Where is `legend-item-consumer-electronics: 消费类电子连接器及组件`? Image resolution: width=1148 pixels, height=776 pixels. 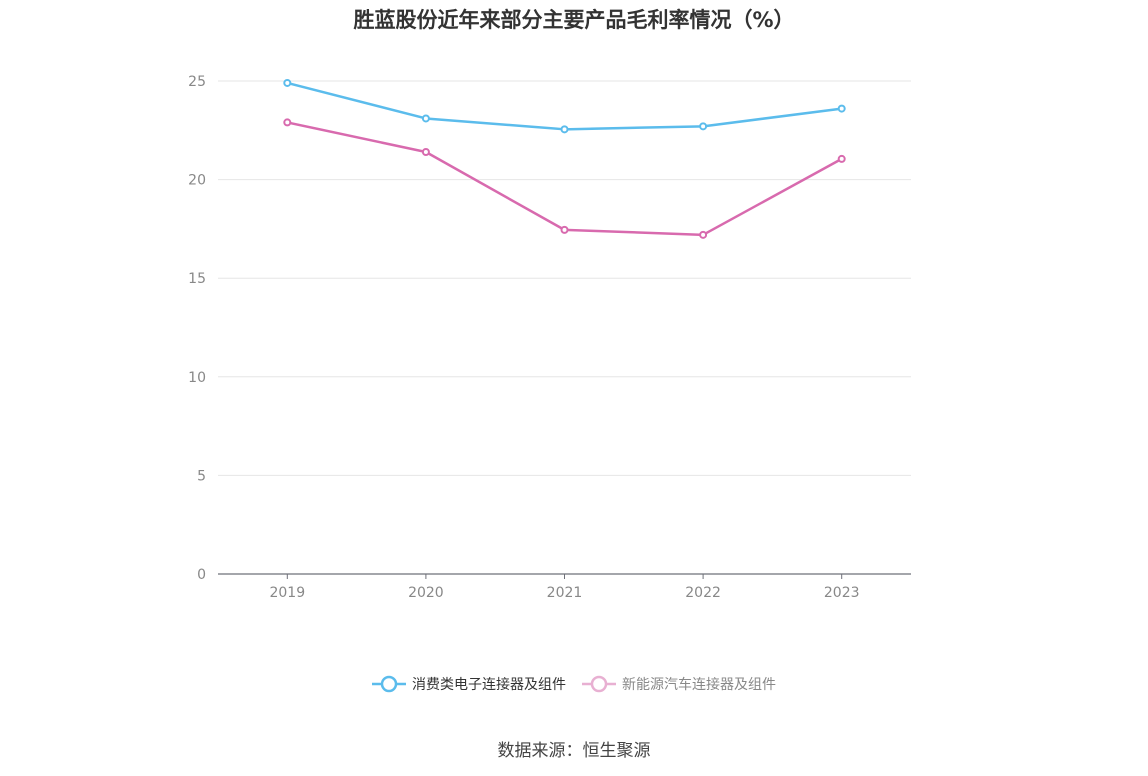 legend-item-consumer-electronics: 消费类电子连接器及组件 is located at coordinates (469, 684).